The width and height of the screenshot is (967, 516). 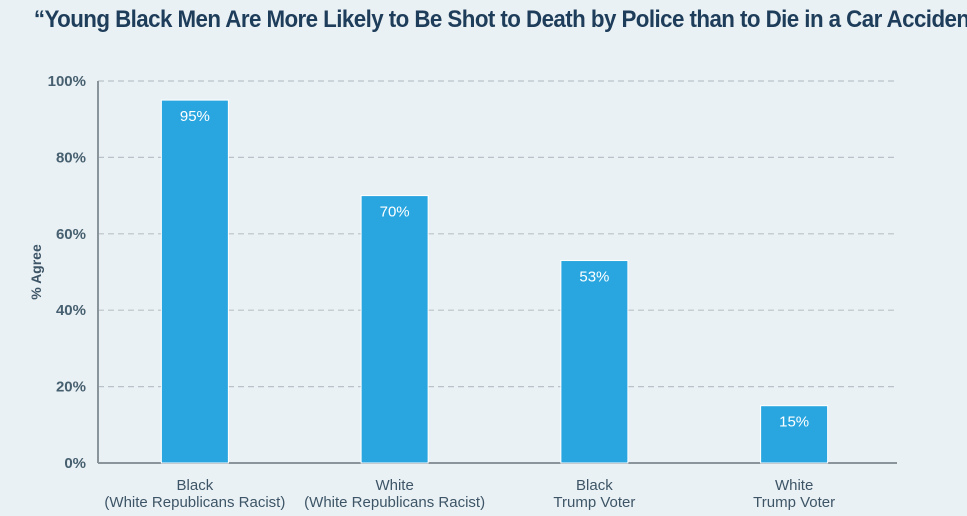 I want to click on data-label: 53%, so click(x=594, y=277).